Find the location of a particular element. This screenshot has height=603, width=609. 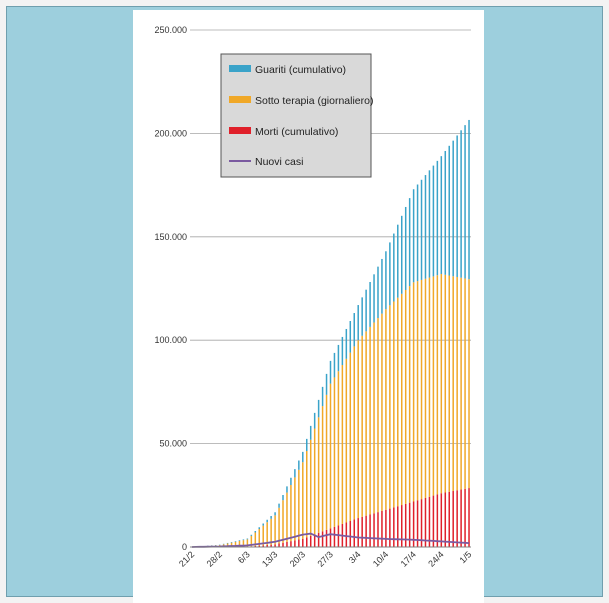

y-tick-label: 250.000 is located at coordinates (170, 30).